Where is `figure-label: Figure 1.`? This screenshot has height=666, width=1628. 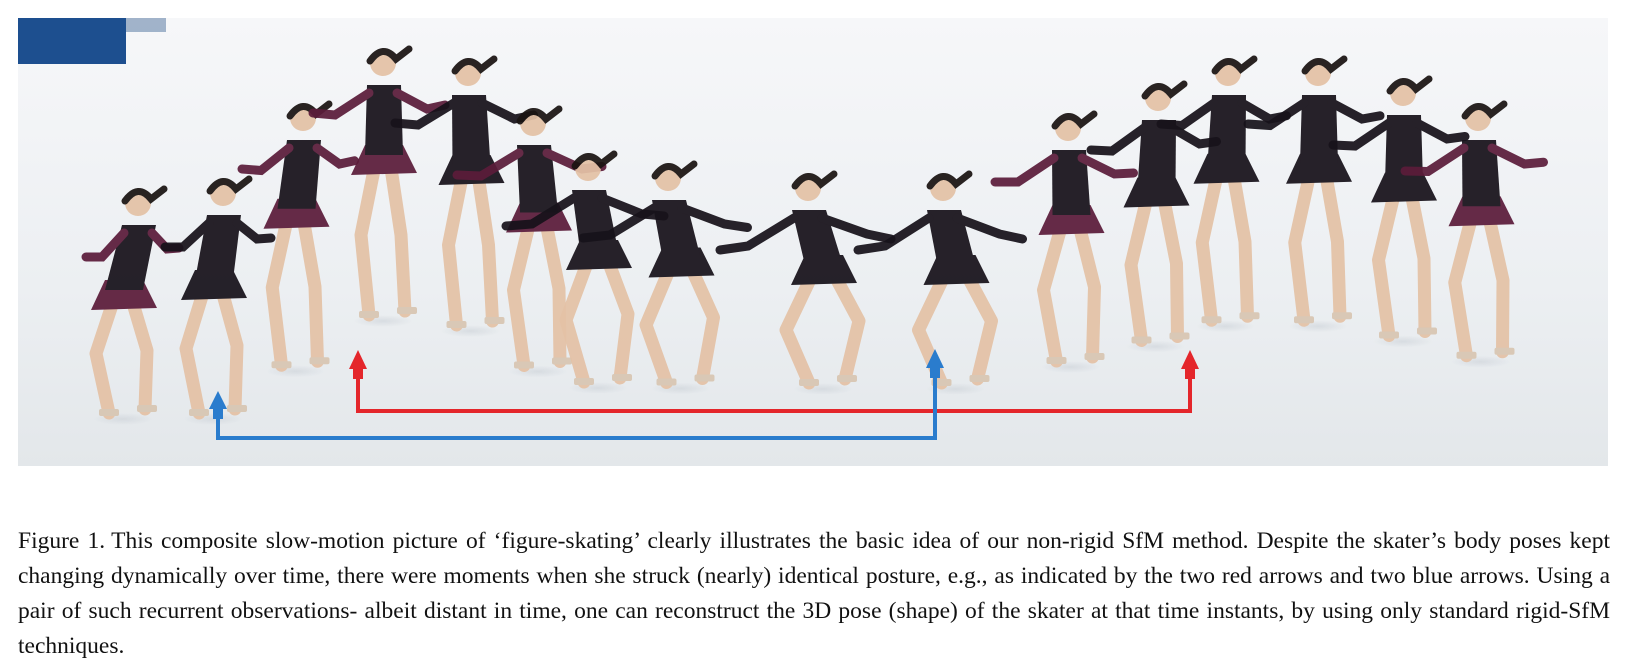 figure-label: Figure 1. is located at coordinates (61, 541).